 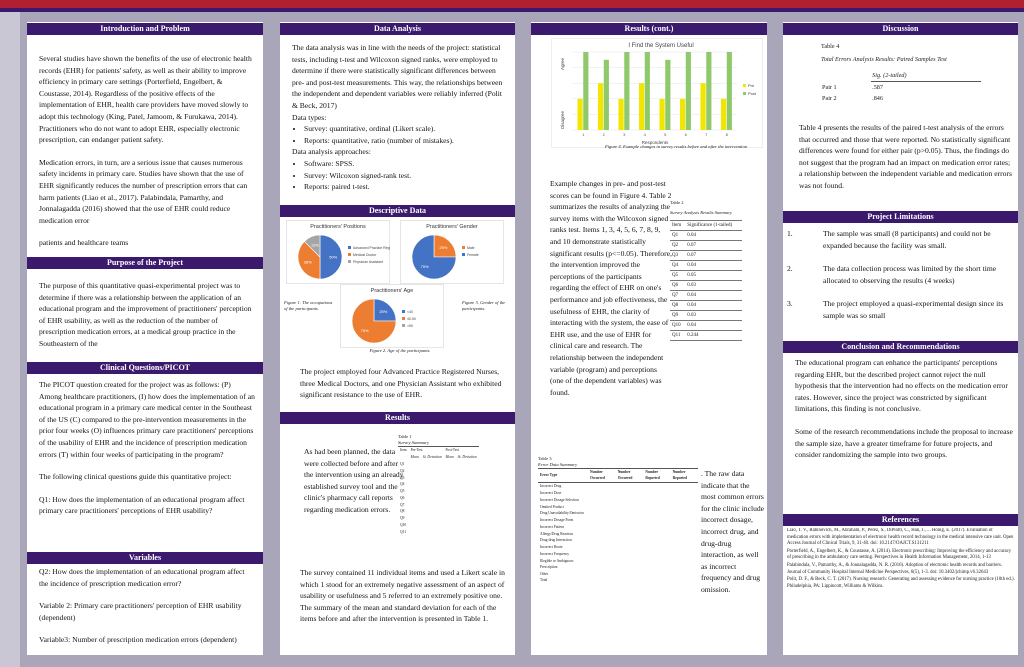 I want to click on table-row: Incorrect Drug, so click(x=618, y=485).